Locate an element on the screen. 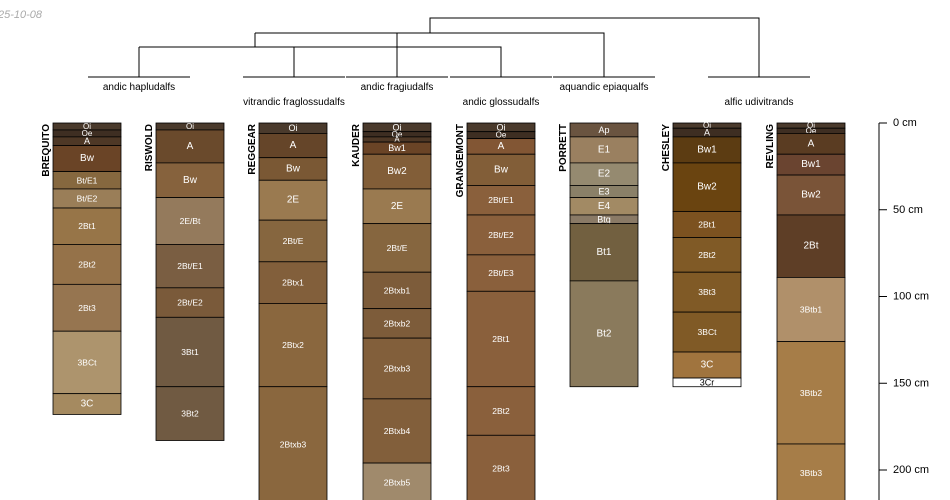 This screenshot has height=500, width=950. horizon-label: 3Btb1 is located at coordinates (811, 310).